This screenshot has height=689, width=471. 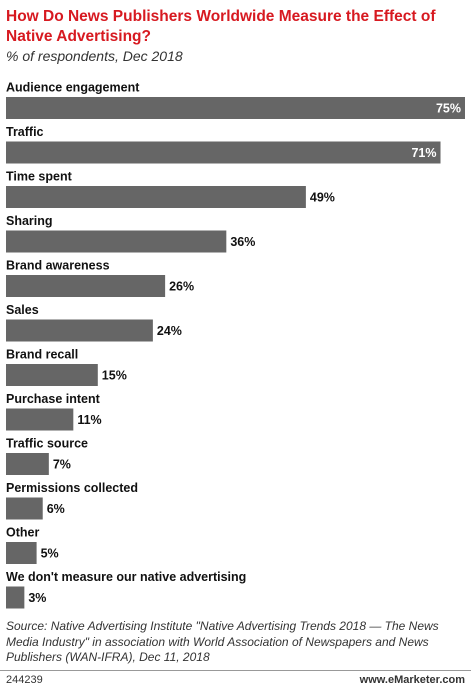 I want to click on category-label: Brand awareness, so click(x=58, y=265).